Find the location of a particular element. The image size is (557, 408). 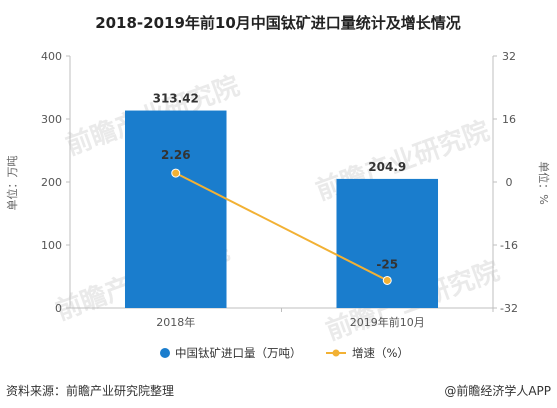

right-tick-label: 32 is located at coordinates (509, 56).